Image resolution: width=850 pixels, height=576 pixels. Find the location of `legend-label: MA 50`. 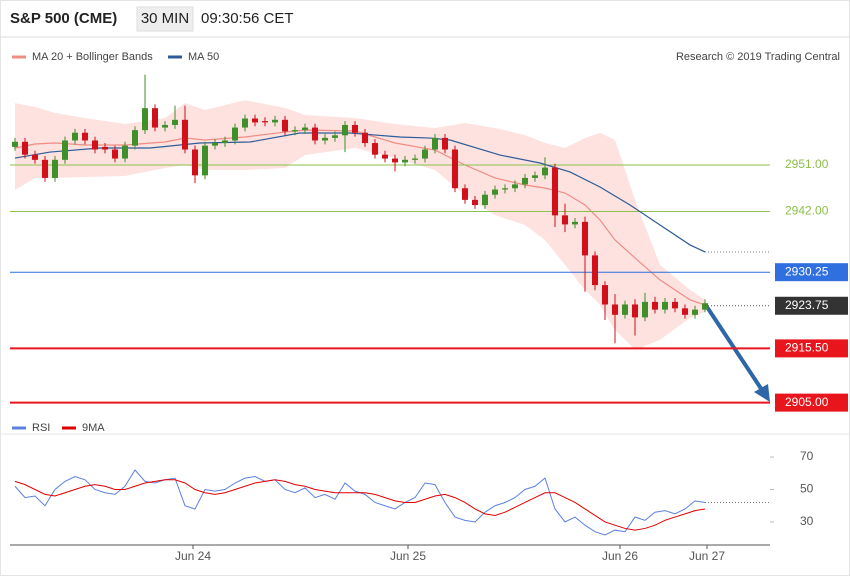

legend-label: MA 50 is located at coordinates (203, 57).